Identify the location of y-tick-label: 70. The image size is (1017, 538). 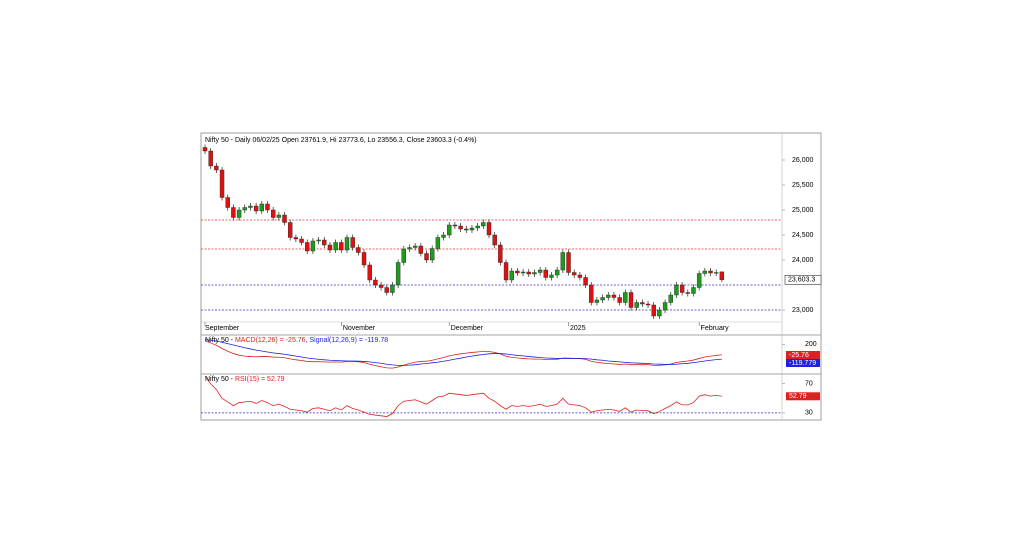
(809, 384).